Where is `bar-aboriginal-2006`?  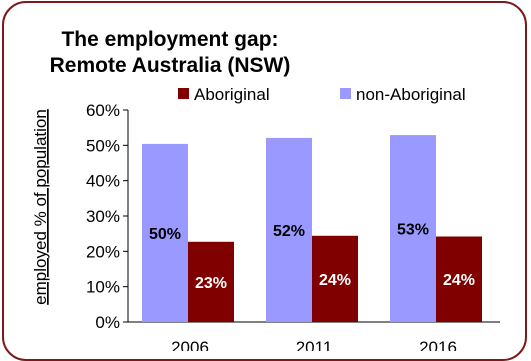
bar-aboriginal-2006 is located at coordinates (211, 281).